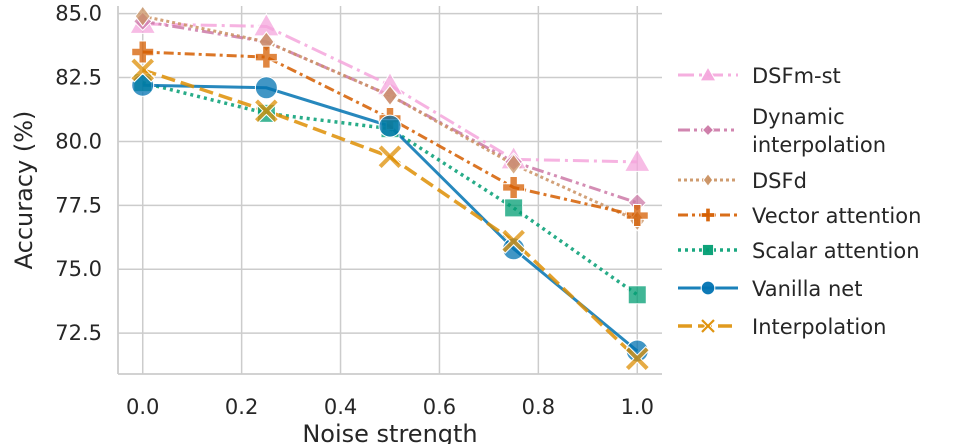  I want to click on x-tick-label-3: 0.6, so click(439, 407).